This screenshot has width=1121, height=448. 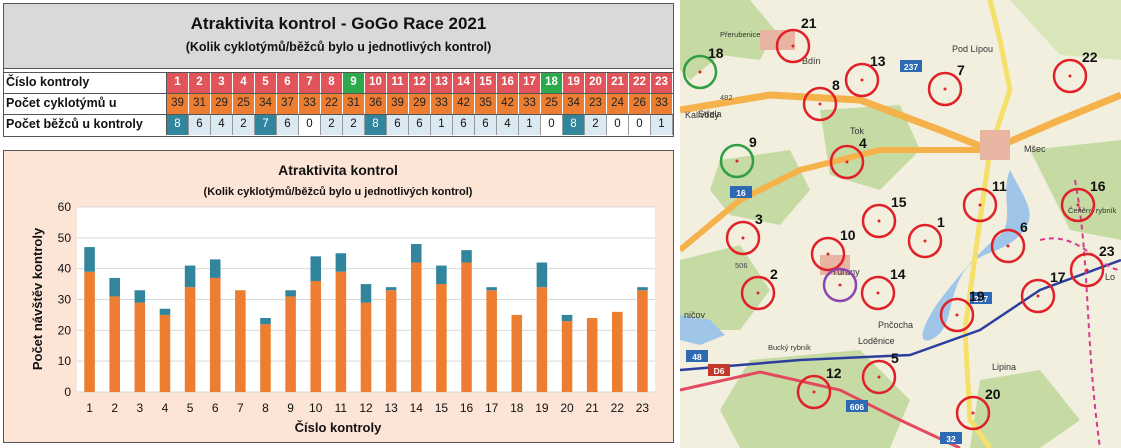 I want to click on place-label: ničov, so click(x=695, y=315).